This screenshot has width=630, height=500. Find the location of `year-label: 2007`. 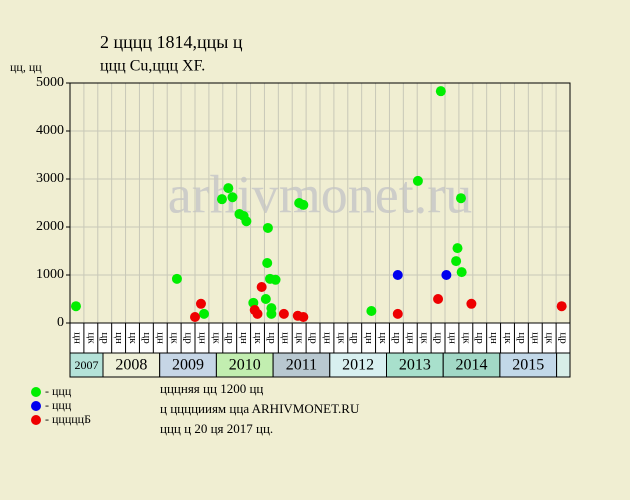

year-label: 2007 is located at coordinates (87, 365).